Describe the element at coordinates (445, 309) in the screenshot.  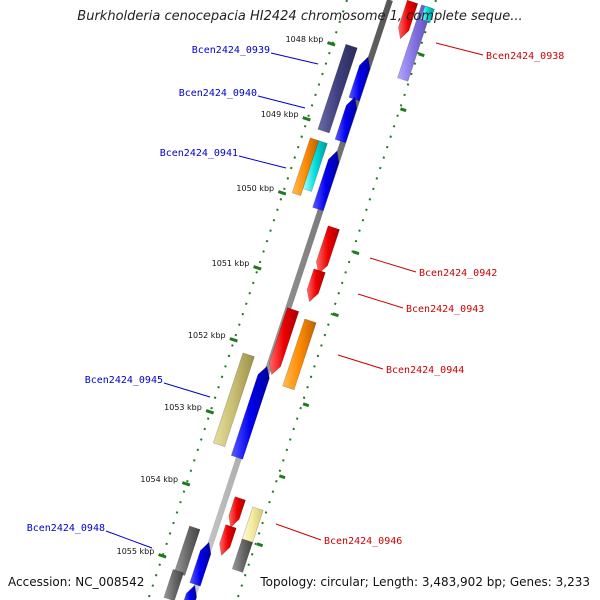
I see `gene-label: Bcen2424_0943` at that location.